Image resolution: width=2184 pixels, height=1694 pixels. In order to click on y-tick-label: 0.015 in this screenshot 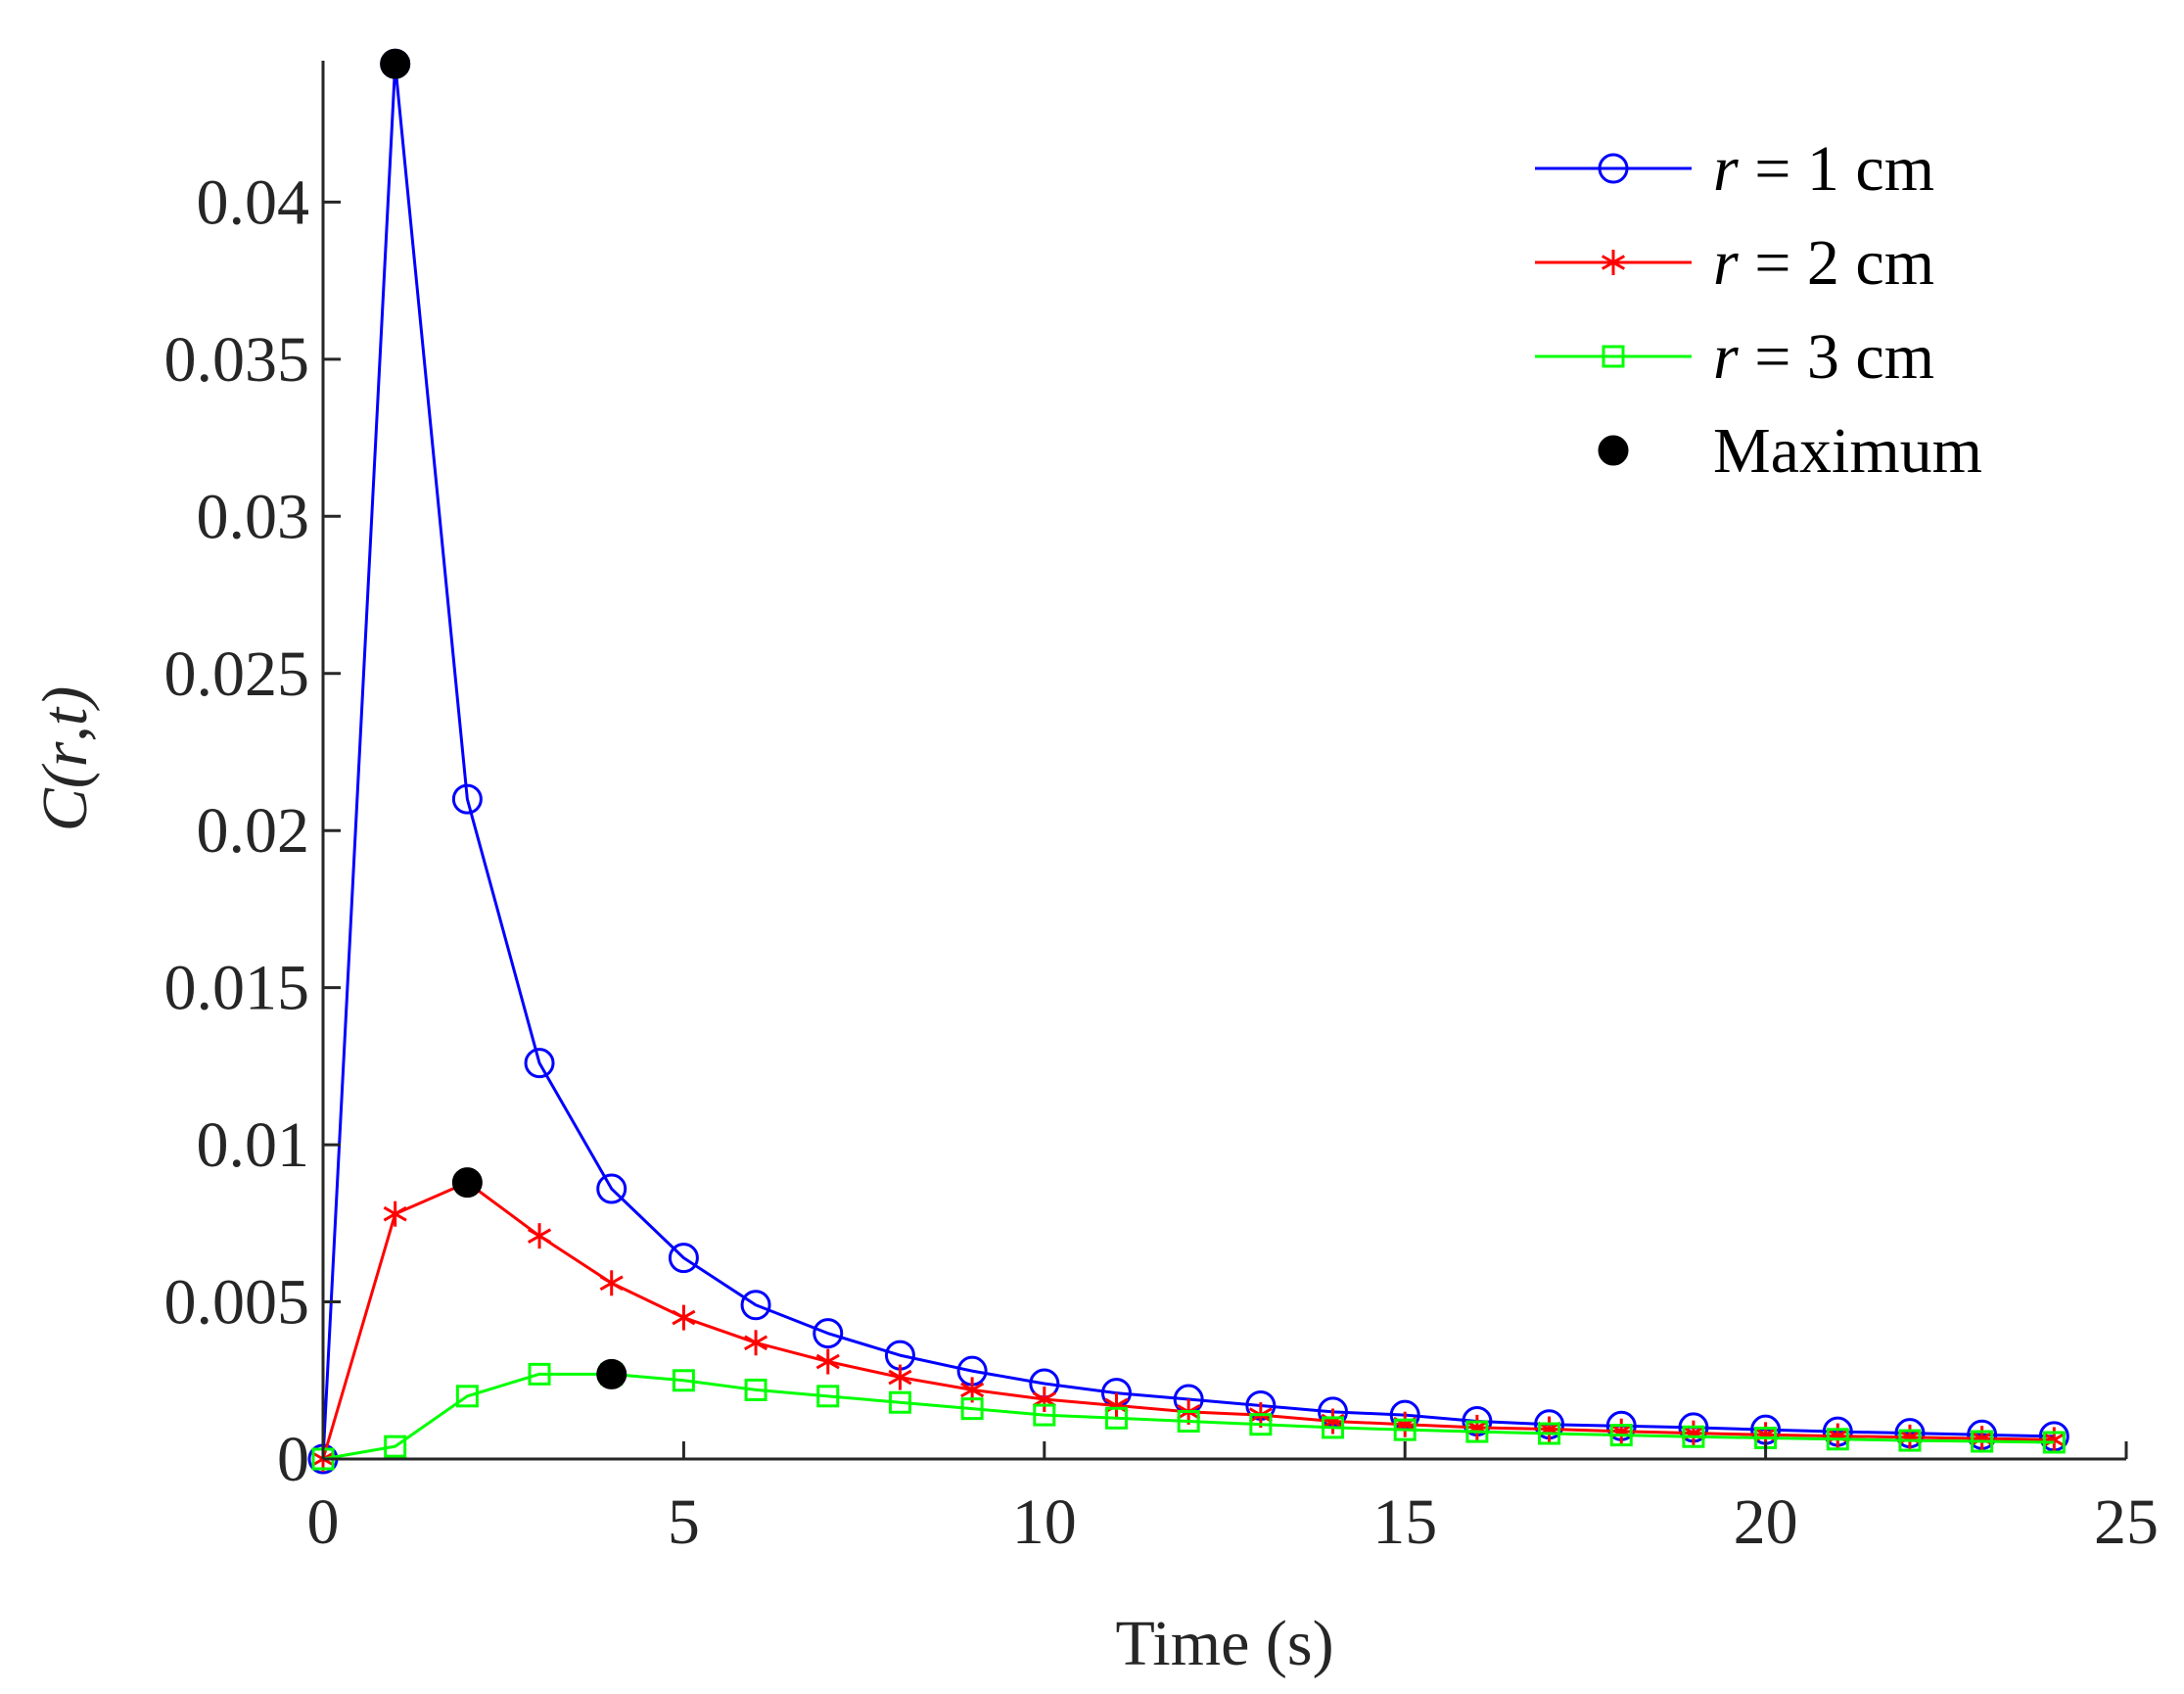, I will do `click(237, 988)`.